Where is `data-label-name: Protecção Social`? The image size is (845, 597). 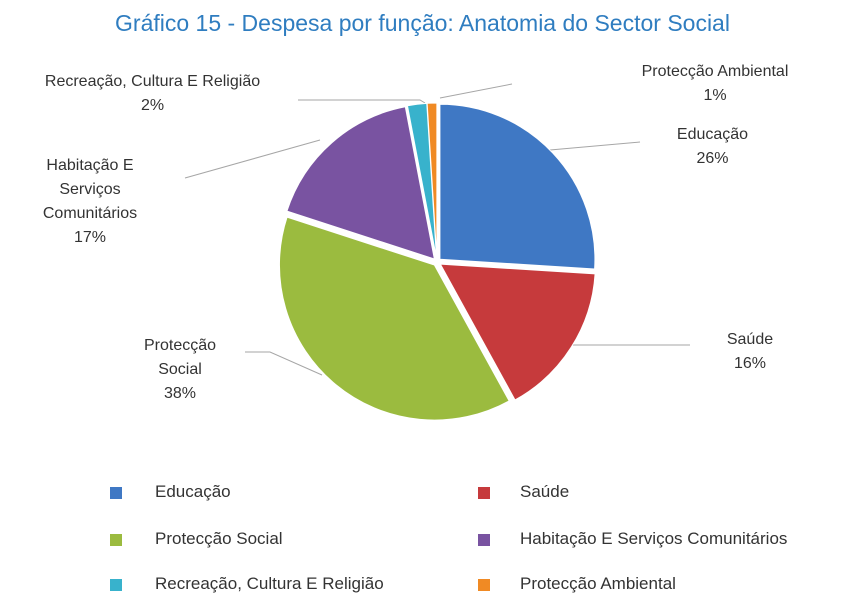 data-label-name: Protecção Social is located at coordinates (180, 357).